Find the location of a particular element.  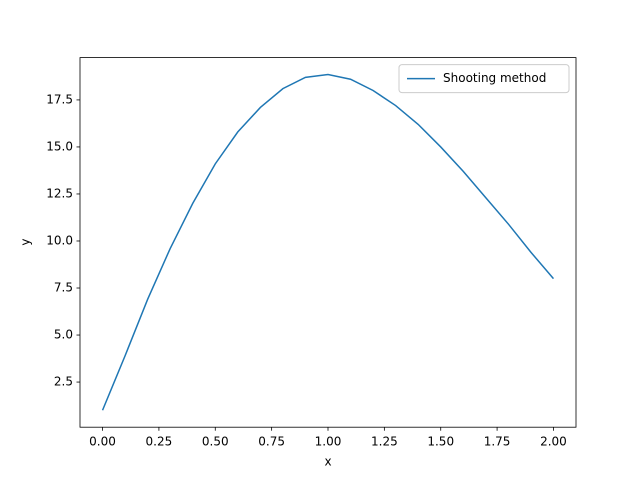

x-axis-label: x is located at coordinates (327, 462).